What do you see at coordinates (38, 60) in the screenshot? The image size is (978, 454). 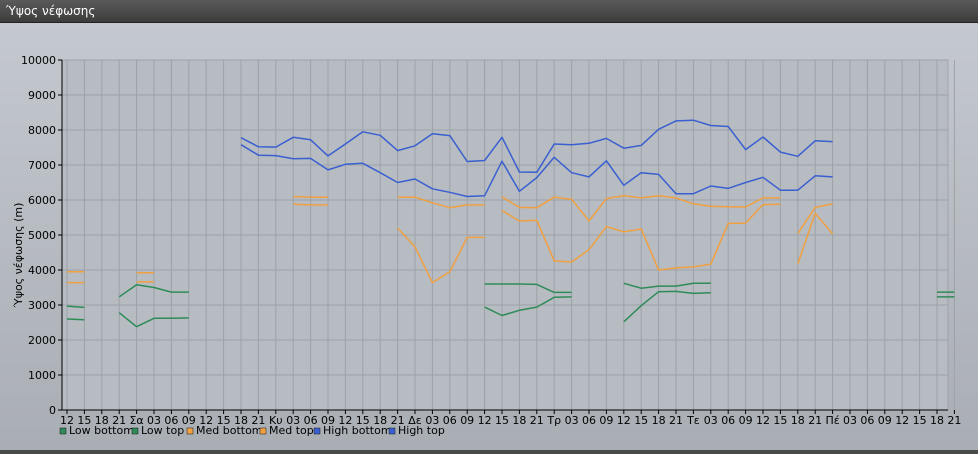 I see `y-tick-label: 10000` at bounding box center [38, 60].